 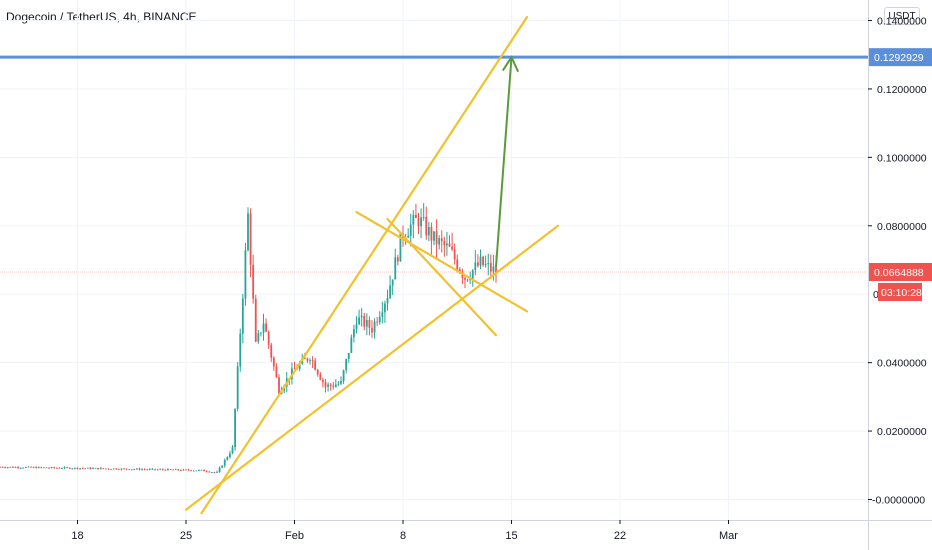 I want to click on x-tick-label: 18, so click(x=77, y=536).